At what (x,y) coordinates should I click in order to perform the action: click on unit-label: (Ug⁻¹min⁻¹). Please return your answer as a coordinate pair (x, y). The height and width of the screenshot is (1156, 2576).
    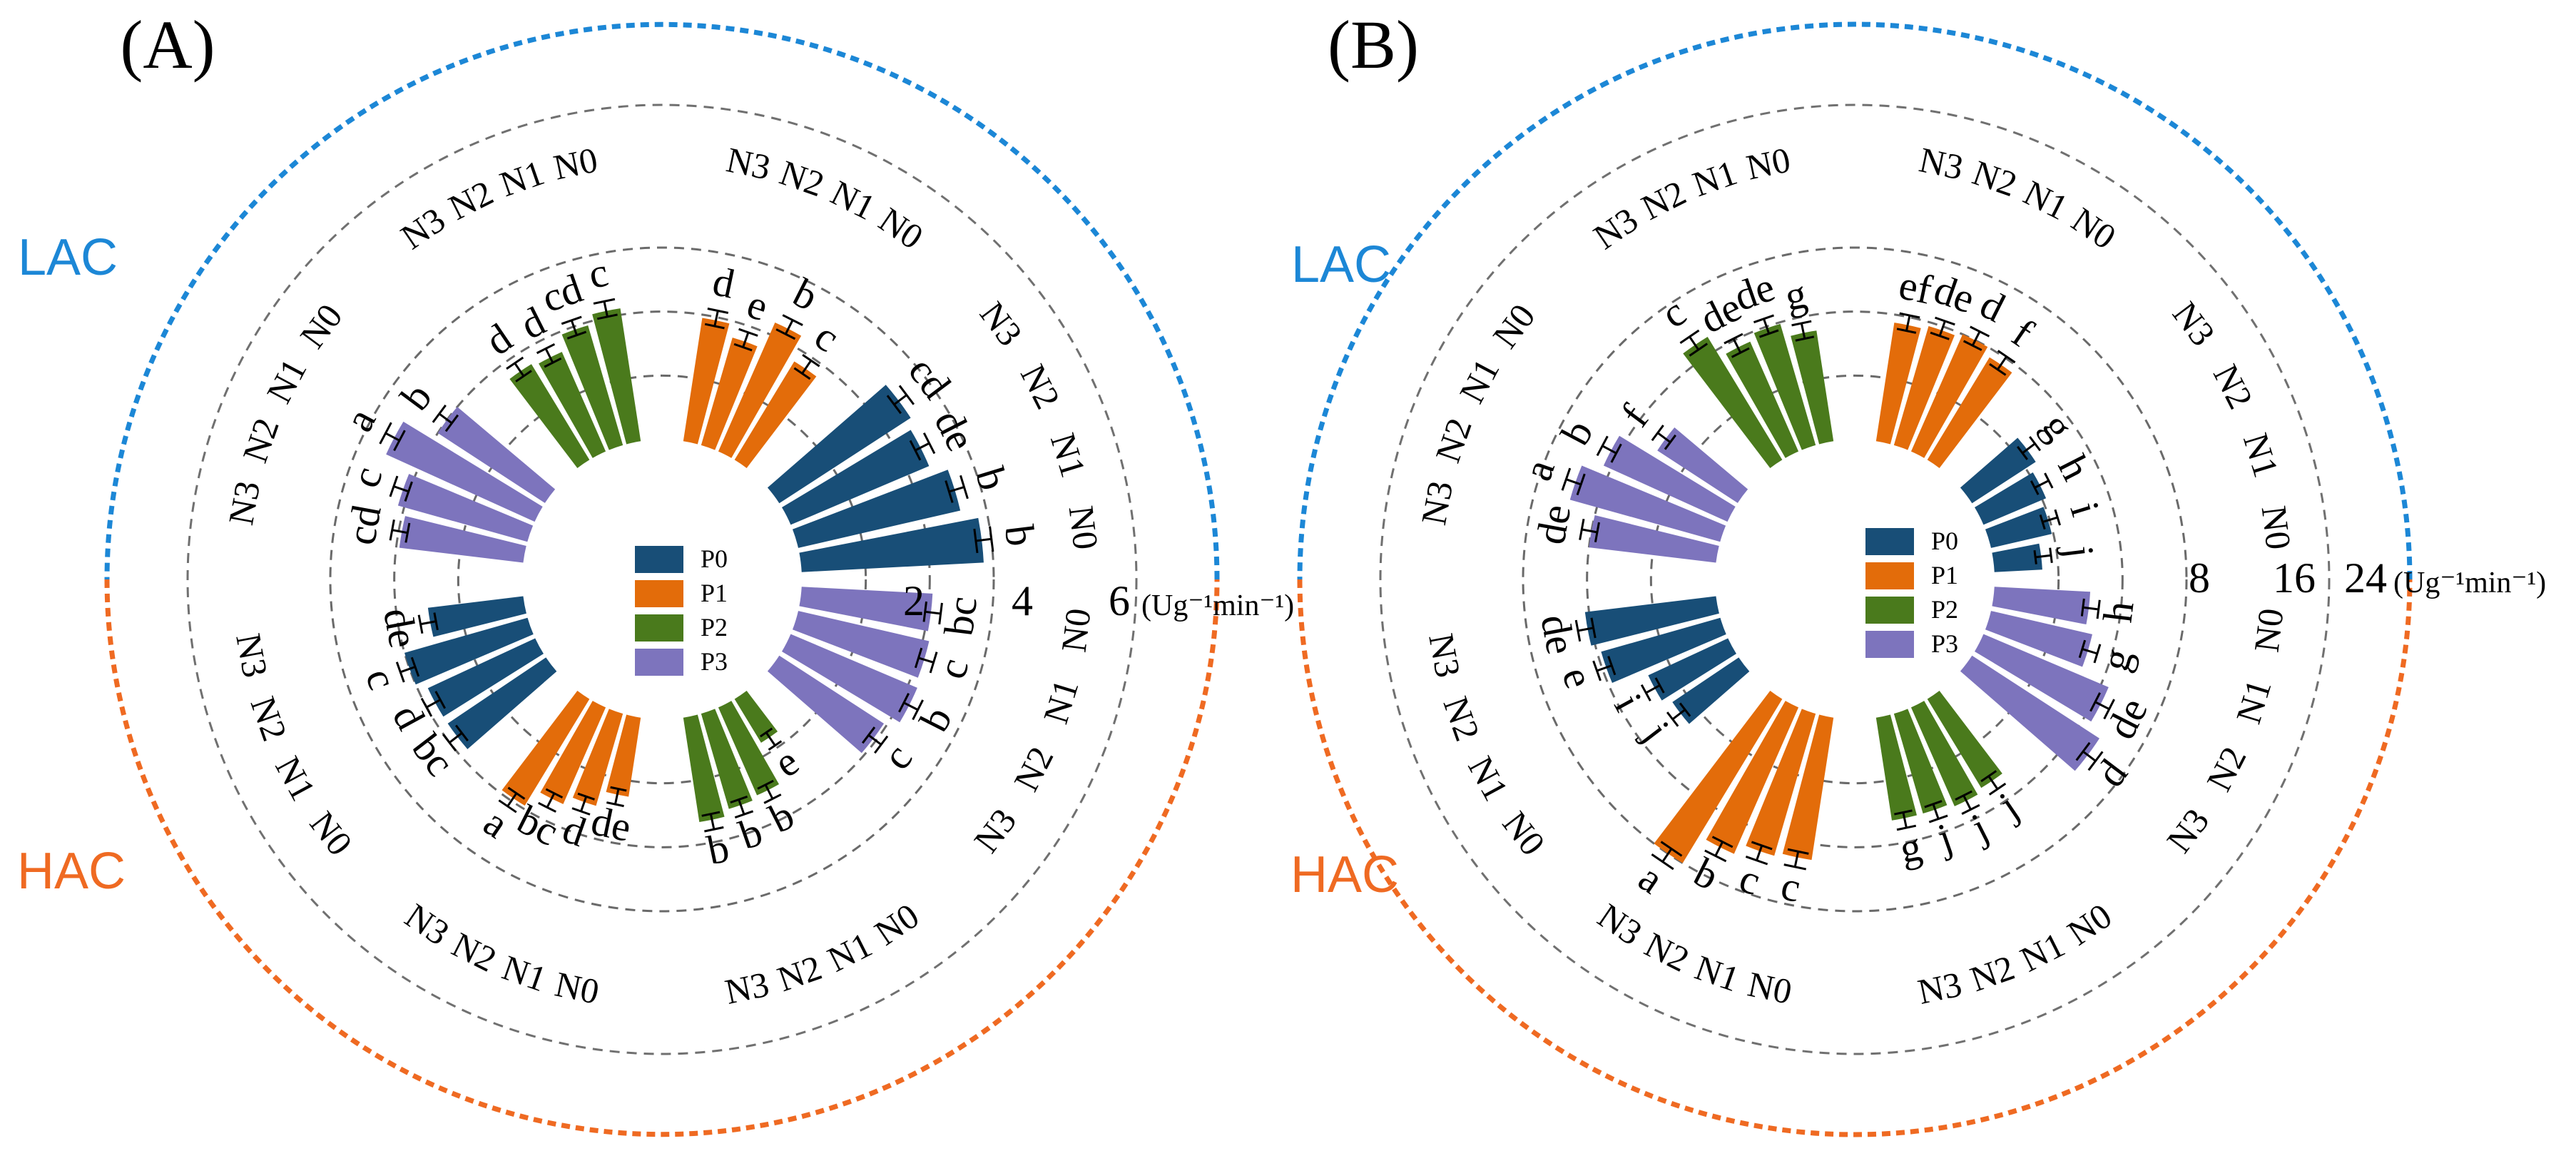
    Looking at the image, I should click on (2469, 583).